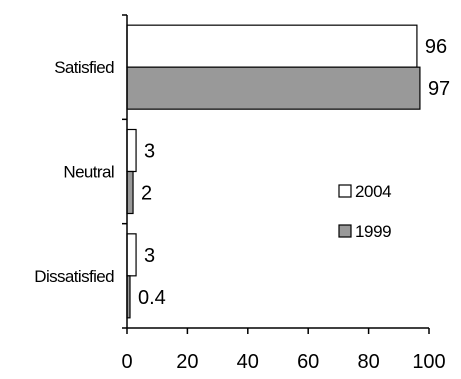  What do you see at coordinates (373, 191) in the screenshot?
I see `legend-label-2004: 2004` at bounding box center [373, 191].